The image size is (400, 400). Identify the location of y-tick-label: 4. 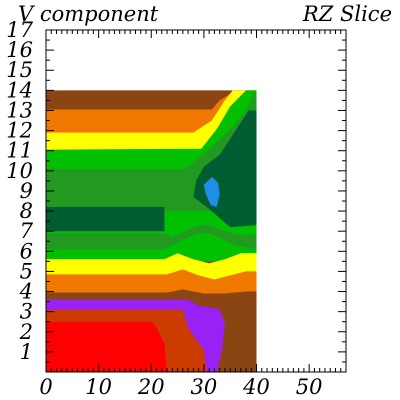
(26, 292).